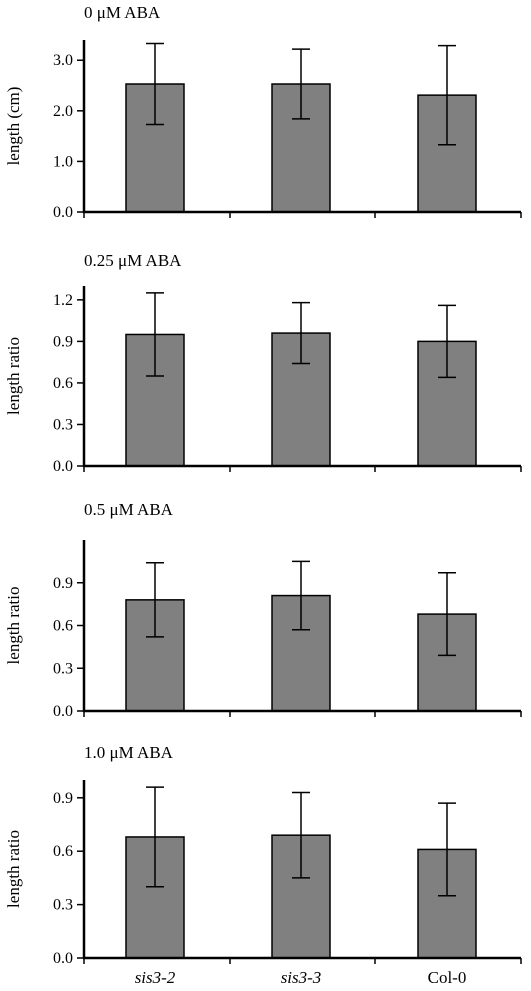 This screenshot has width=531, height=991. I want to click on y-tick-label: 3.0, so click(63, 60).